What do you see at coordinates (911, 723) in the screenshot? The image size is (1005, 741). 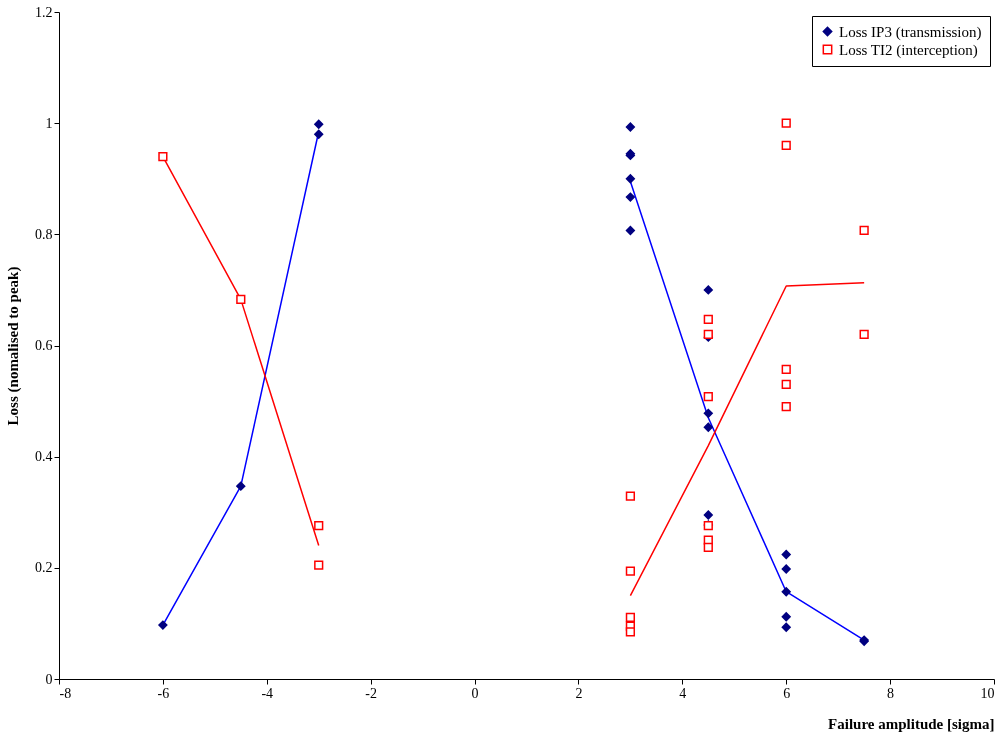 I see `x-axis-title: Failure amplitude [sigma]` at bounding box center [911, 723].